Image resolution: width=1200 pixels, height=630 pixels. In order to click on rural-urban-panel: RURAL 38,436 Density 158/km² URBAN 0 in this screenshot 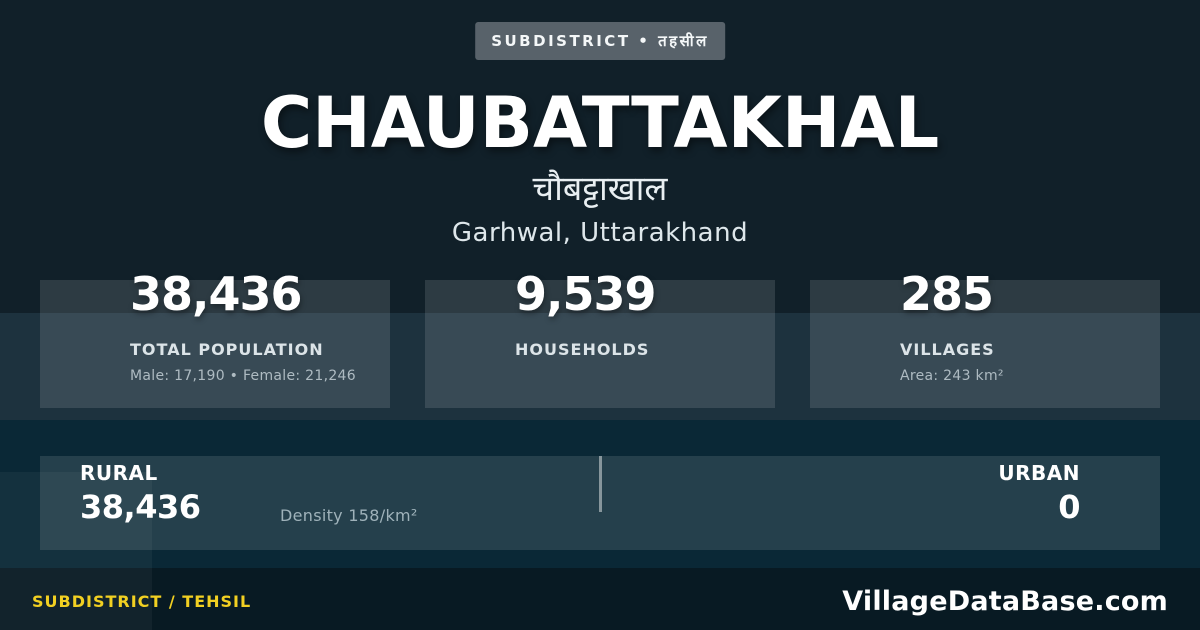, I will do `click(600, 503)`.